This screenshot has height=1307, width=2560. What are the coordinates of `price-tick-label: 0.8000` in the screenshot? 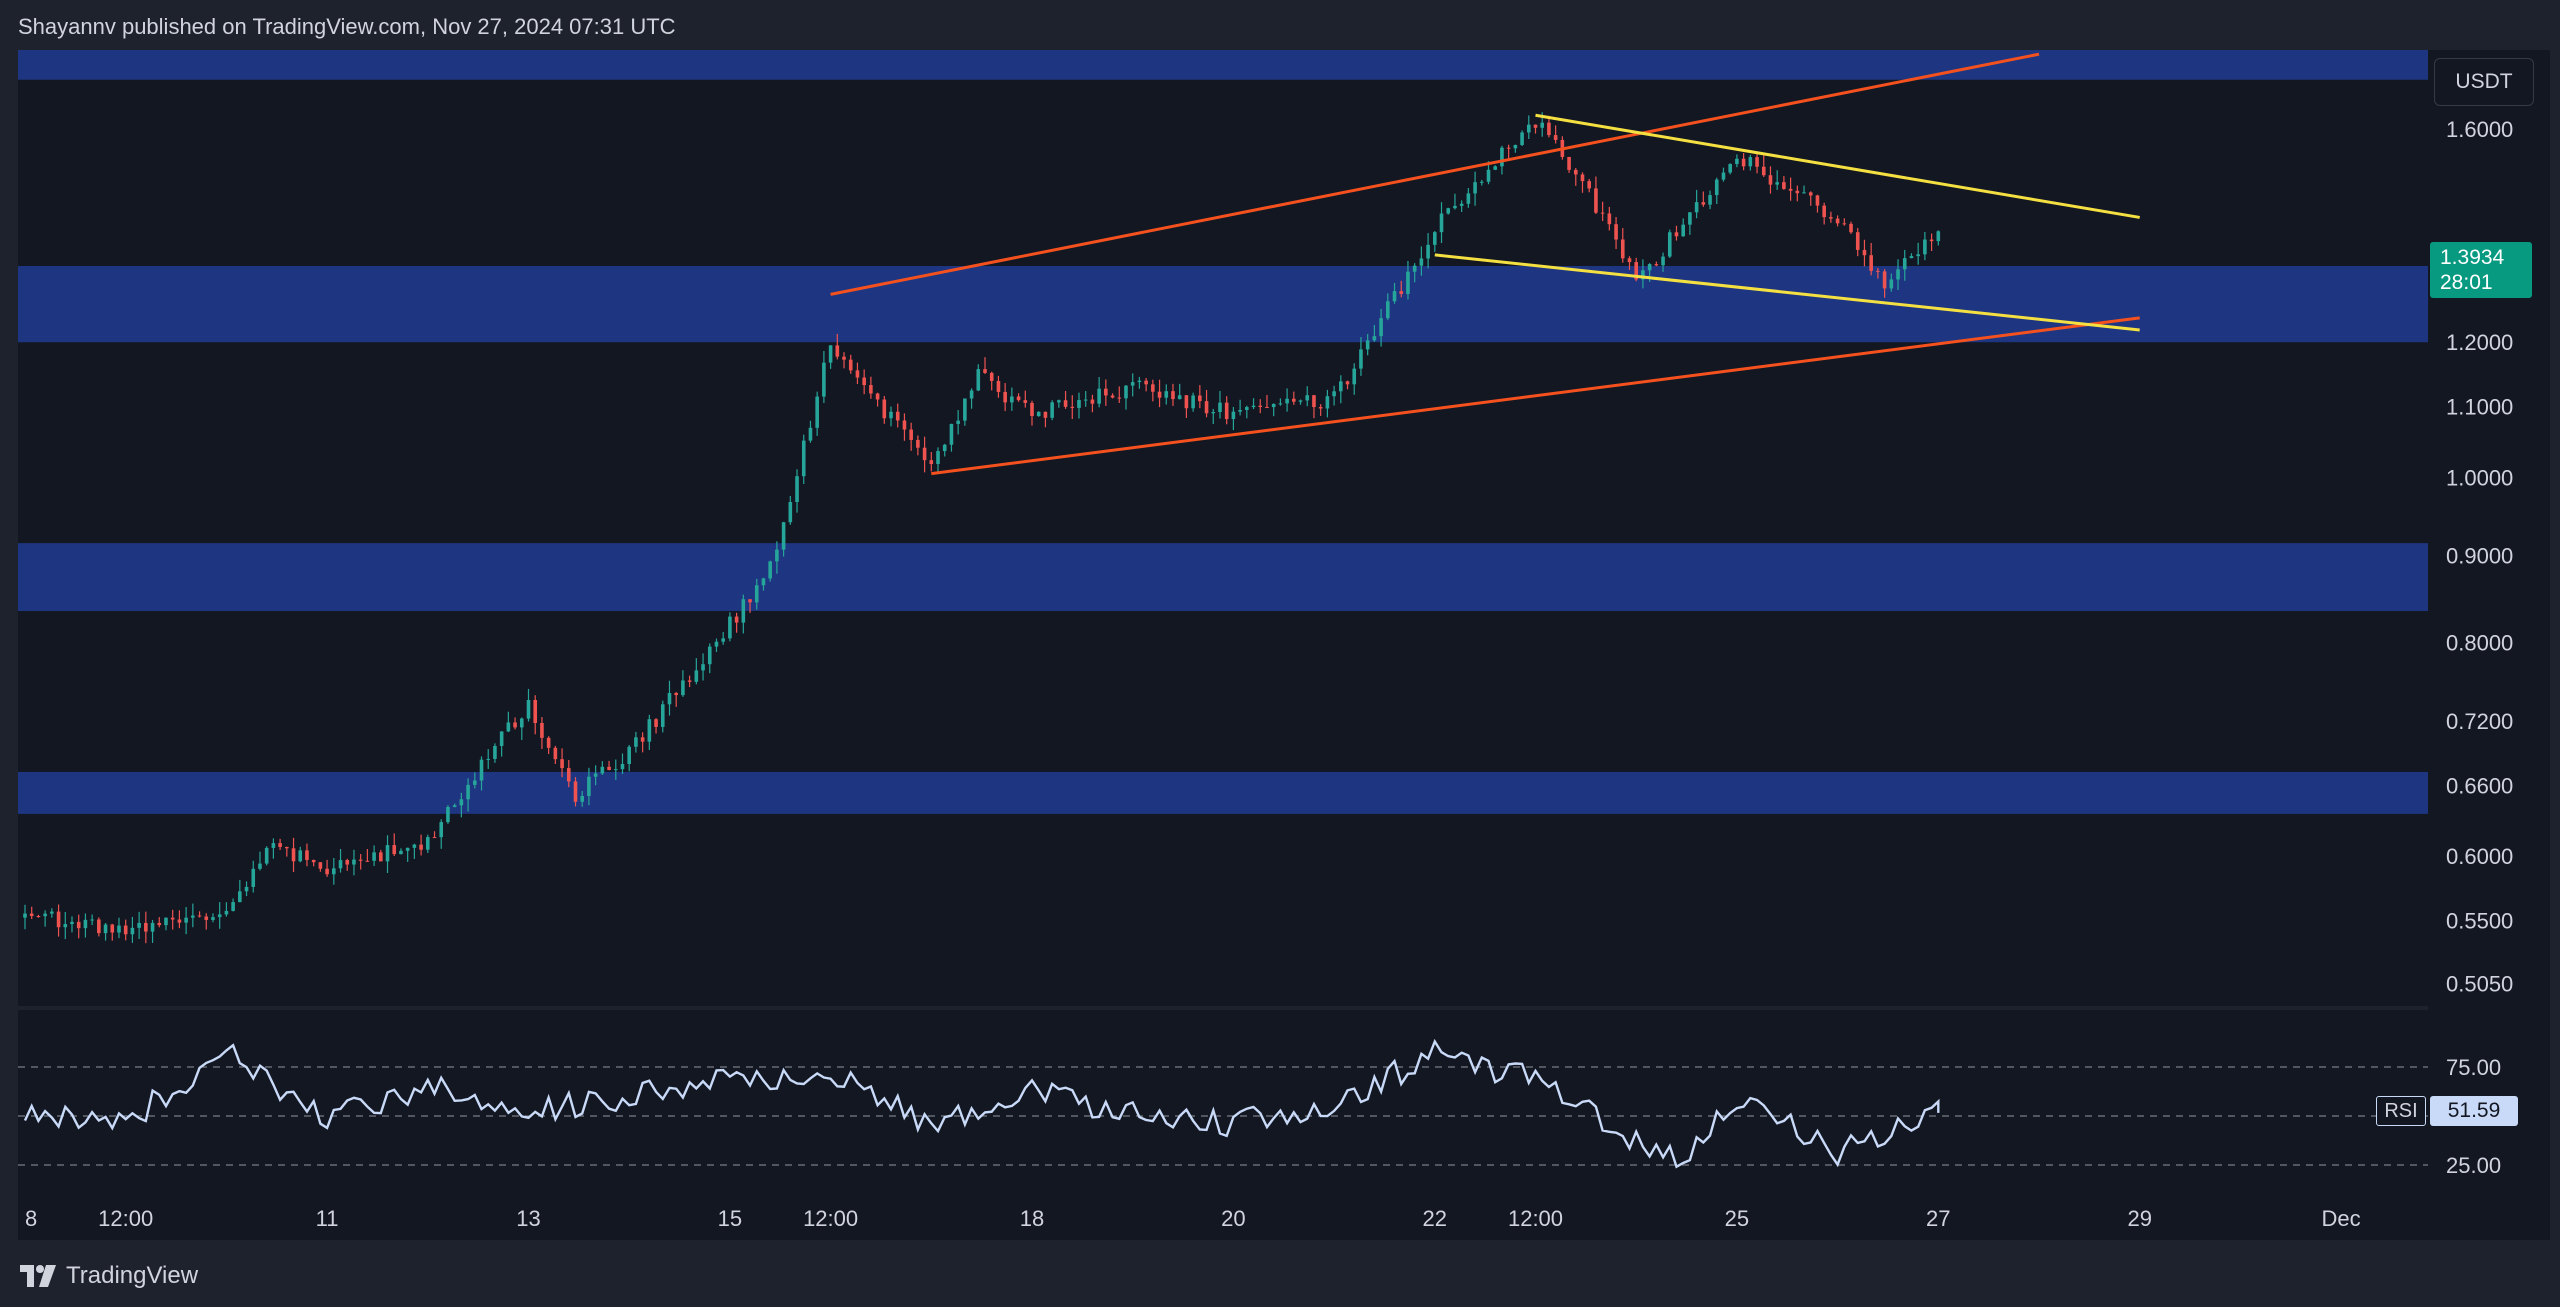 It's located at (2479, 643).